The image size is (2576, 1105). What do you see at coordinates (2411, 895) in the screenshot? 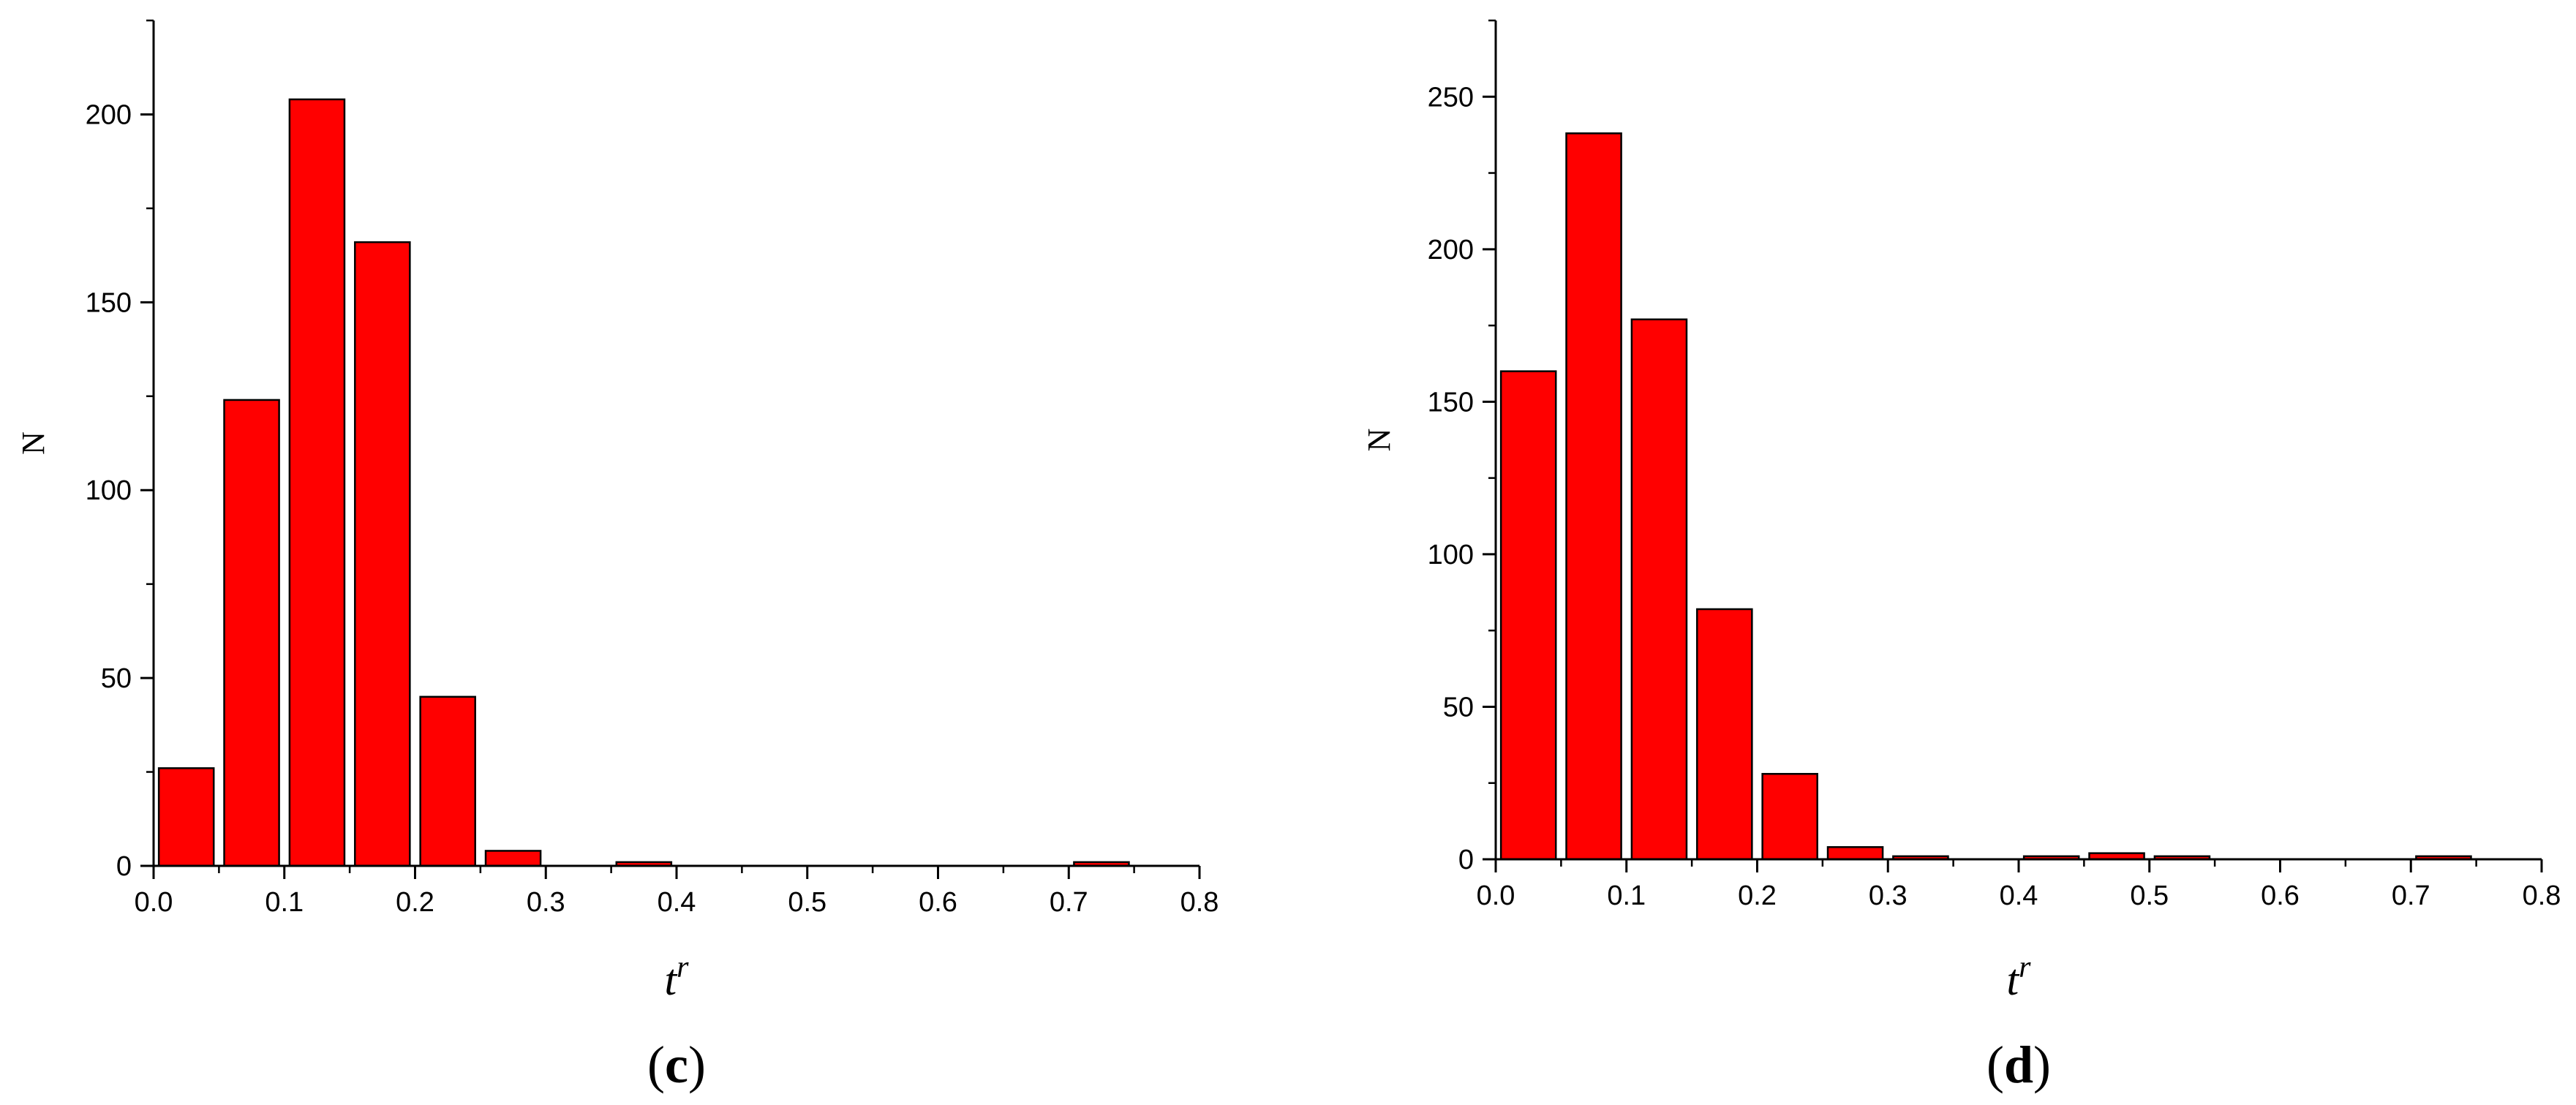
I see `panel-d-x-tick-label: 0.7` at bounding box center [2411, 895].